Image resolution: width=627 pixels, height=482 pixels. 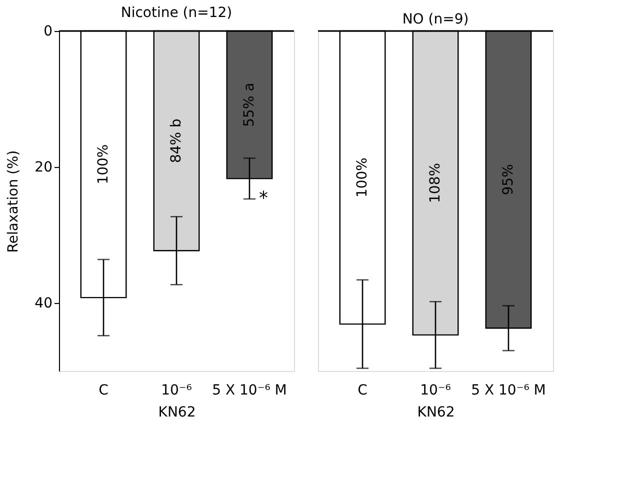 What do you see at coordinates (43, 304) in the screenshot?
I see `y-tick-label: 40` at bounding box center [43, 304].